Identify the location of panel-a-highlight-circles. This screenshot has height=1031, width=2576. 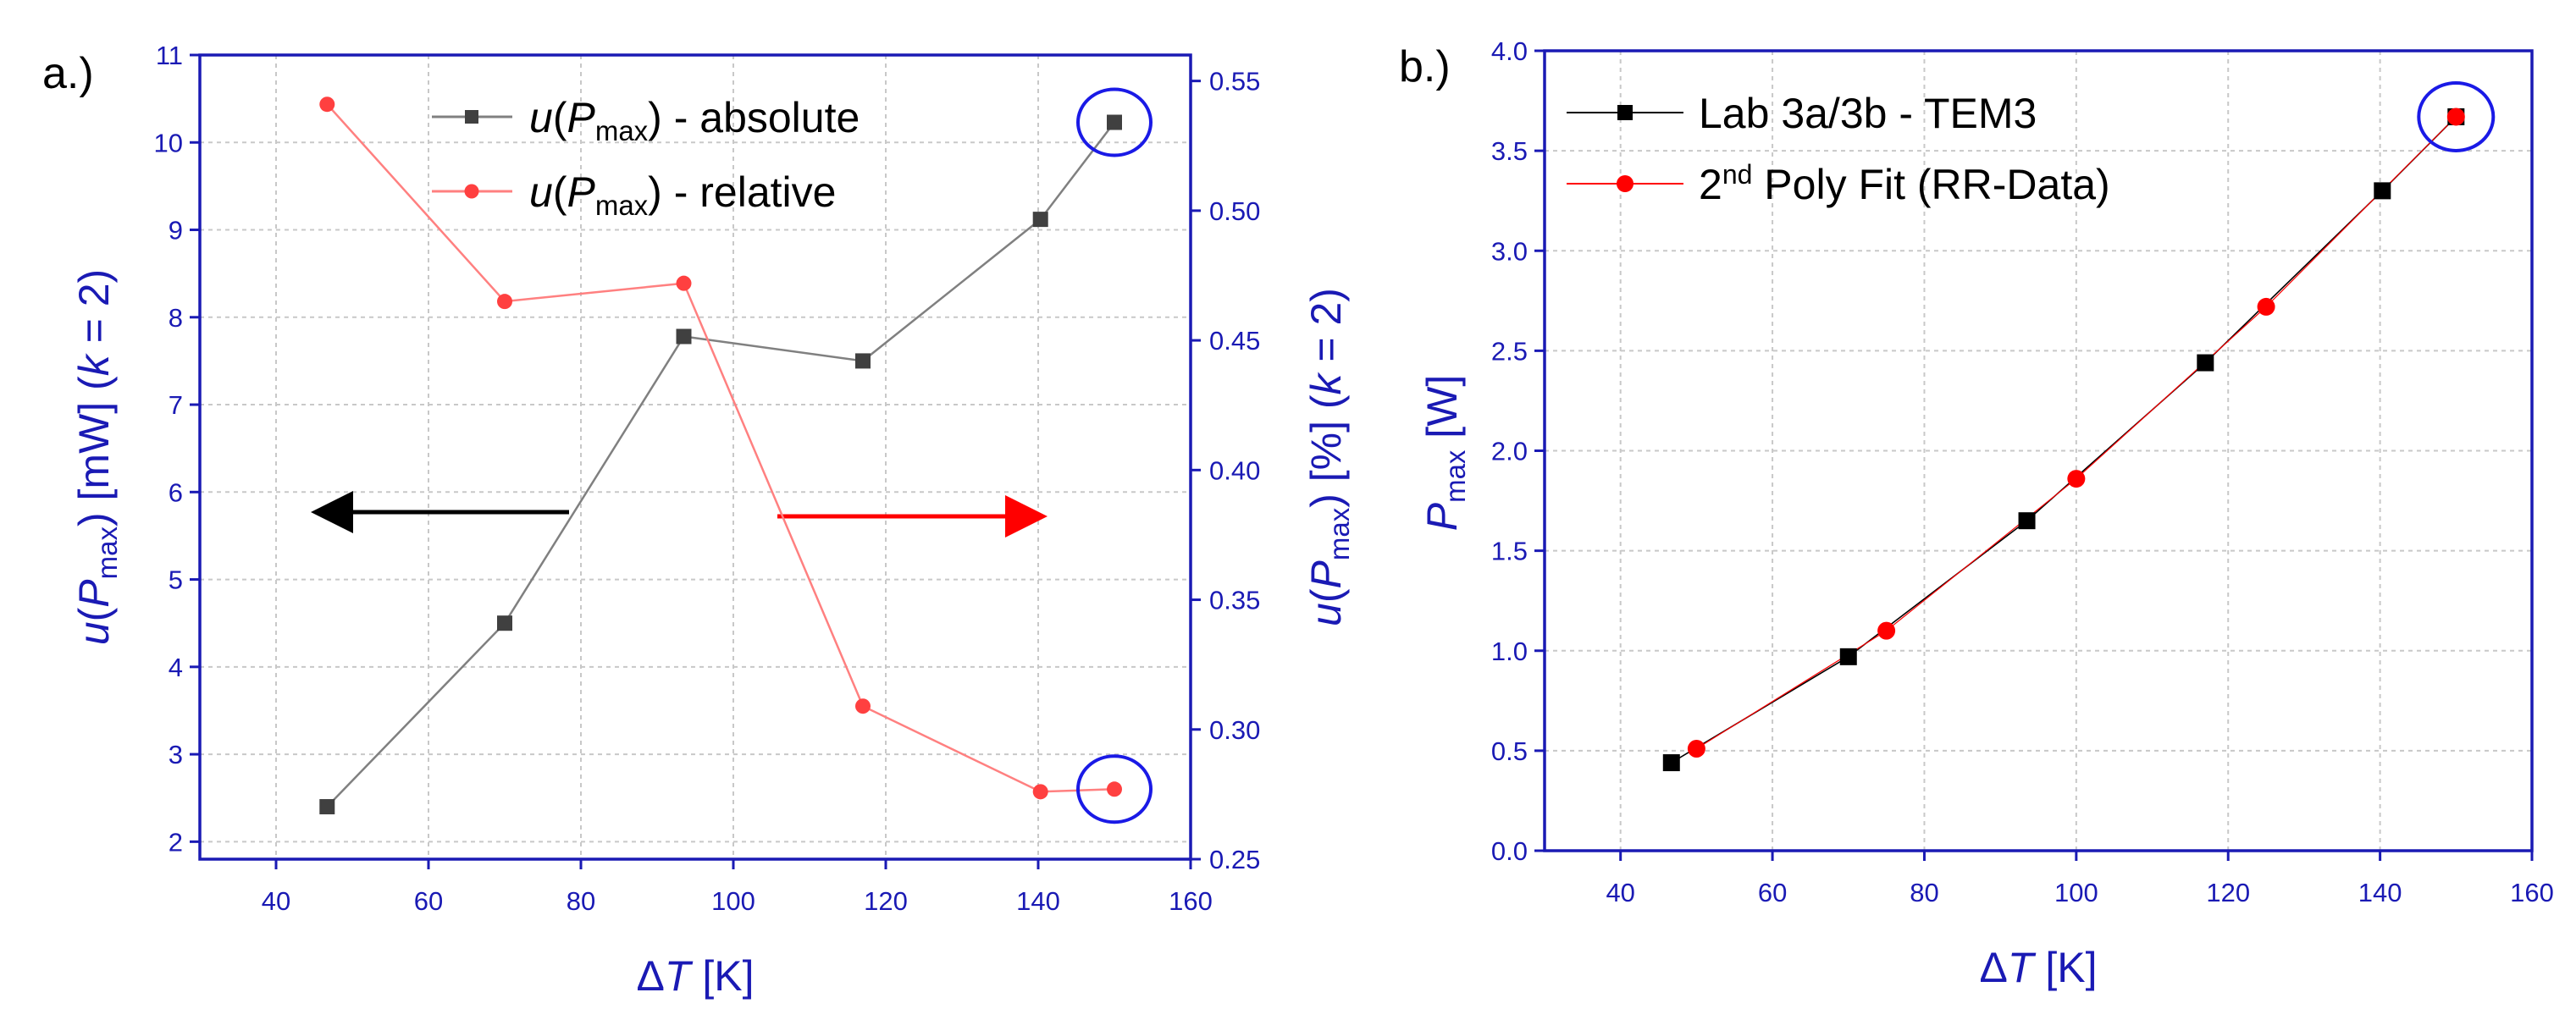
(1114, 455).